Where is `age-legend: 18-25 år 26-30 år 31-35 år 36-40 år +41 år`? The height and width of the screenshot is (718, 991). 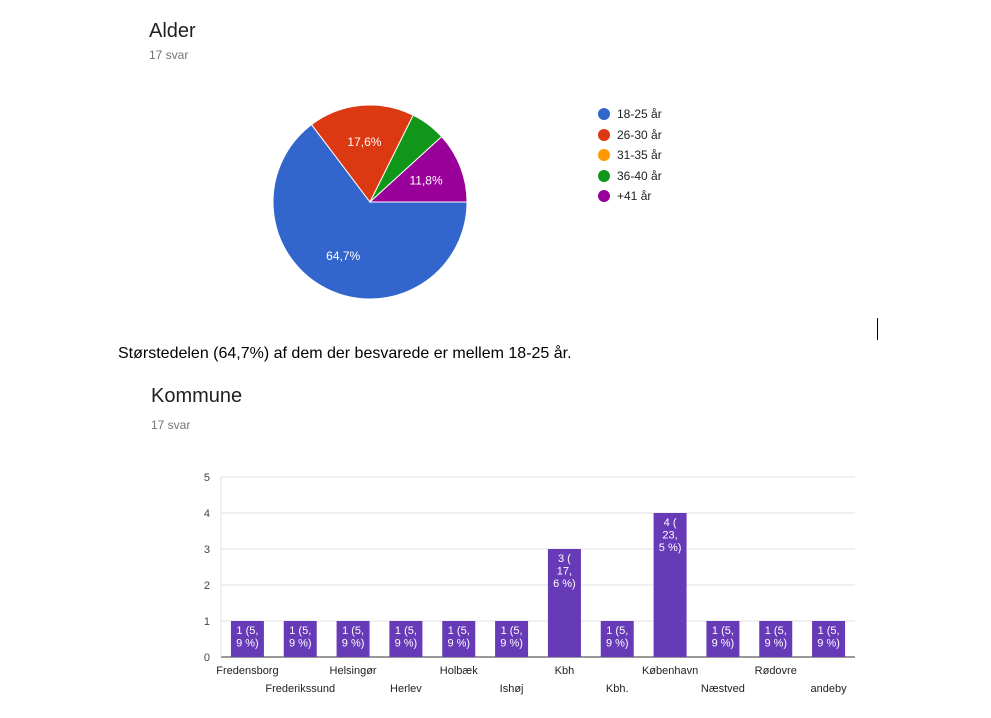 age-legend: 18-25 år 26-30 år 31-35 år 36-40 år +41 år is located at coordinates (630, 155).